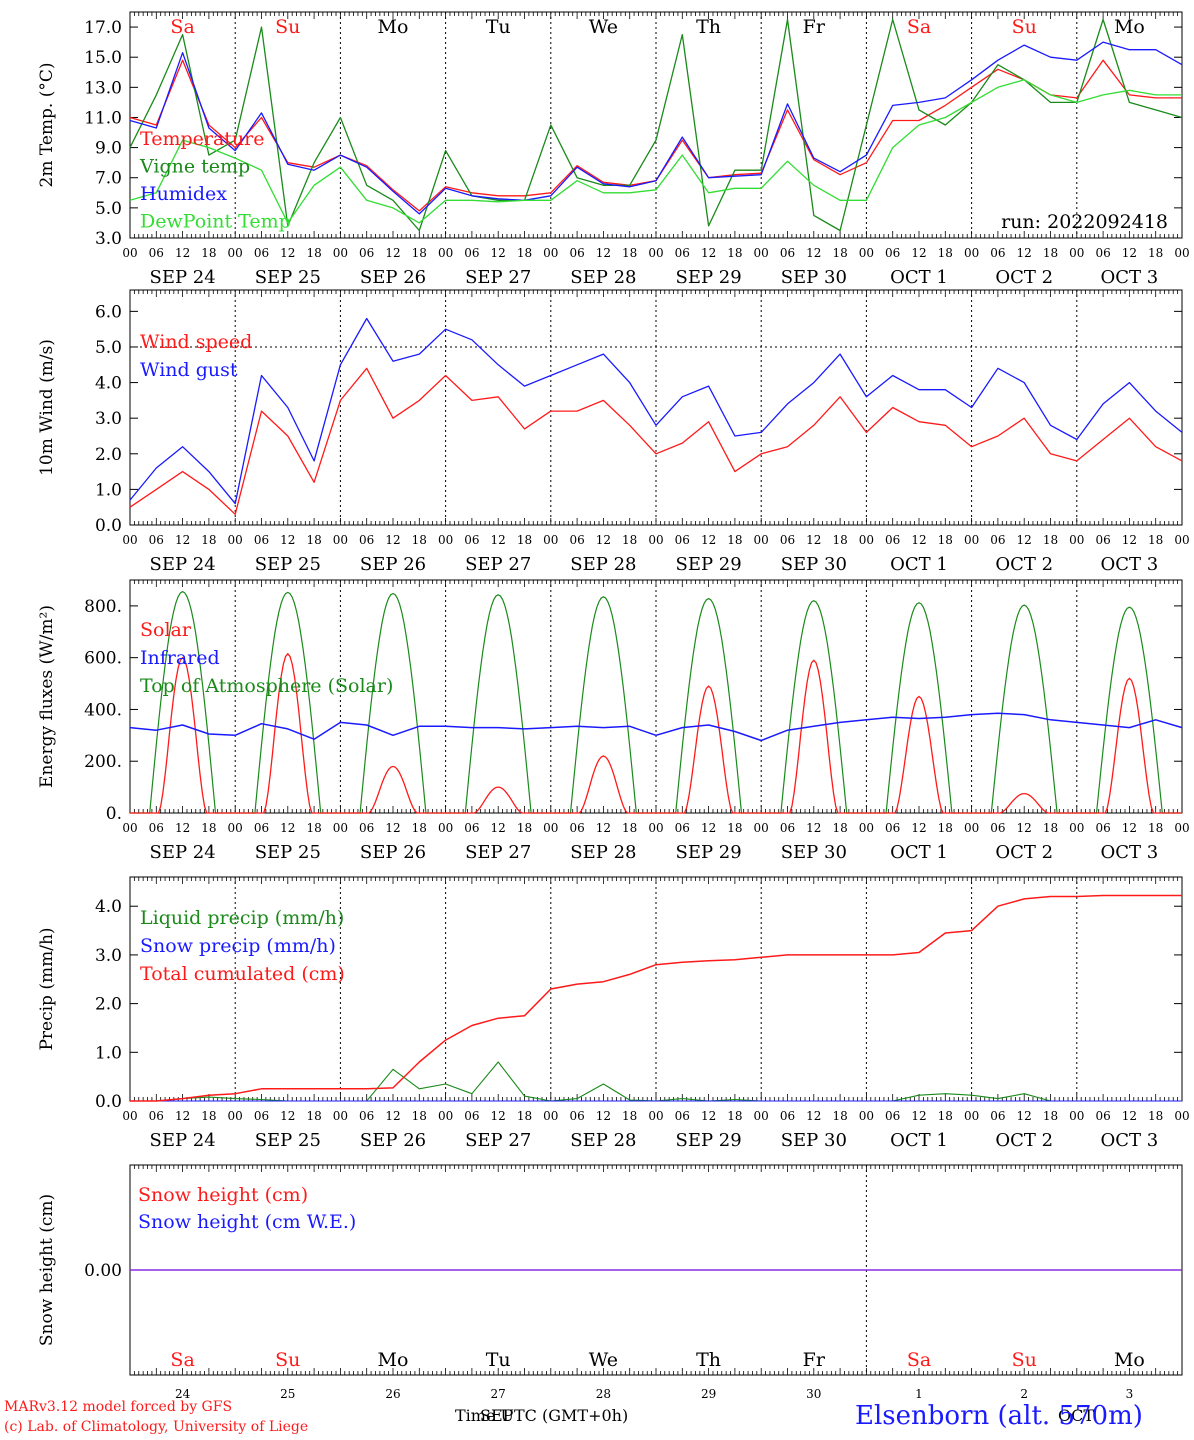  What do you see at coordinates (999, 1416) in the screenshot?
I see `station-label: Elsenborn (alt. 570m)` at bounding box center [999, 1416].